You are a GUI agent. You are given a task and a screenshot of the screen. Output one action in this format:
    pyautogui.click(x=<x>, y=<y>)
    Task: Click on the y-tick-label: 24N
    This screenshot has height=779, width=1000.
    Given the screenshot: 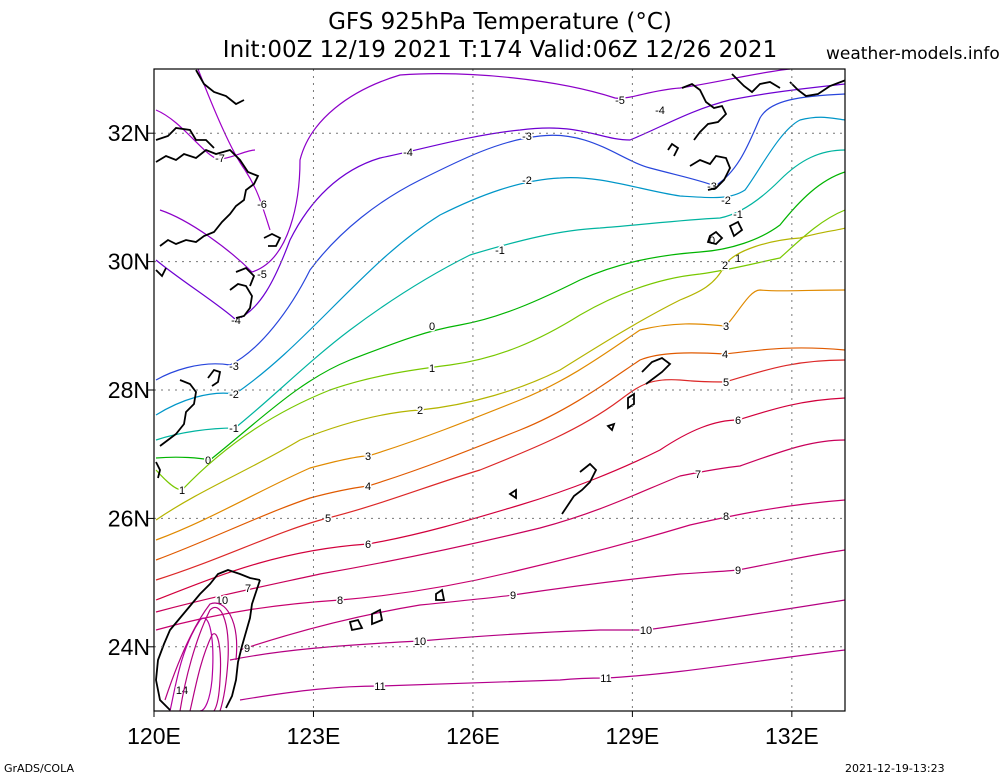 What is the action you would take?
    pyautogui.click(x=129, y=647)
    